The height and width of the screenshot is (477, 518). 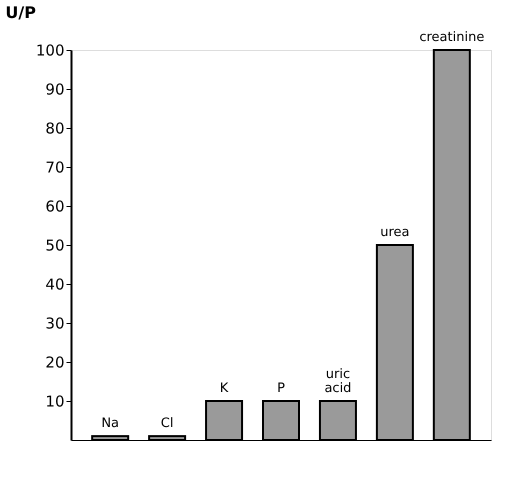 I want to click on y-tick-label: 100, so click(x=50, y=51).